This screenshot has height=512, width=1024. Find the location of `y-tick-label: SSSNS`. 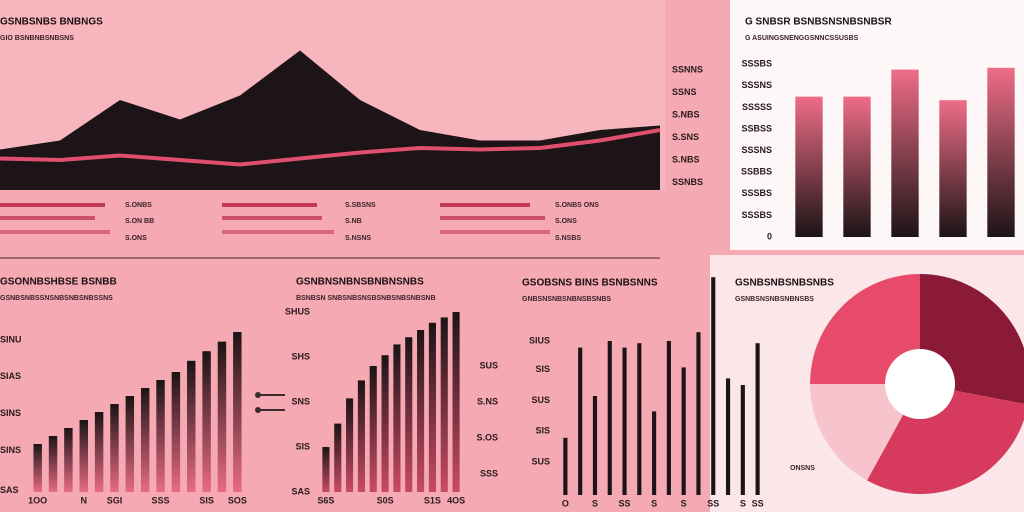

y-tick-label: SSSNS is located at coordinates (756, 85).